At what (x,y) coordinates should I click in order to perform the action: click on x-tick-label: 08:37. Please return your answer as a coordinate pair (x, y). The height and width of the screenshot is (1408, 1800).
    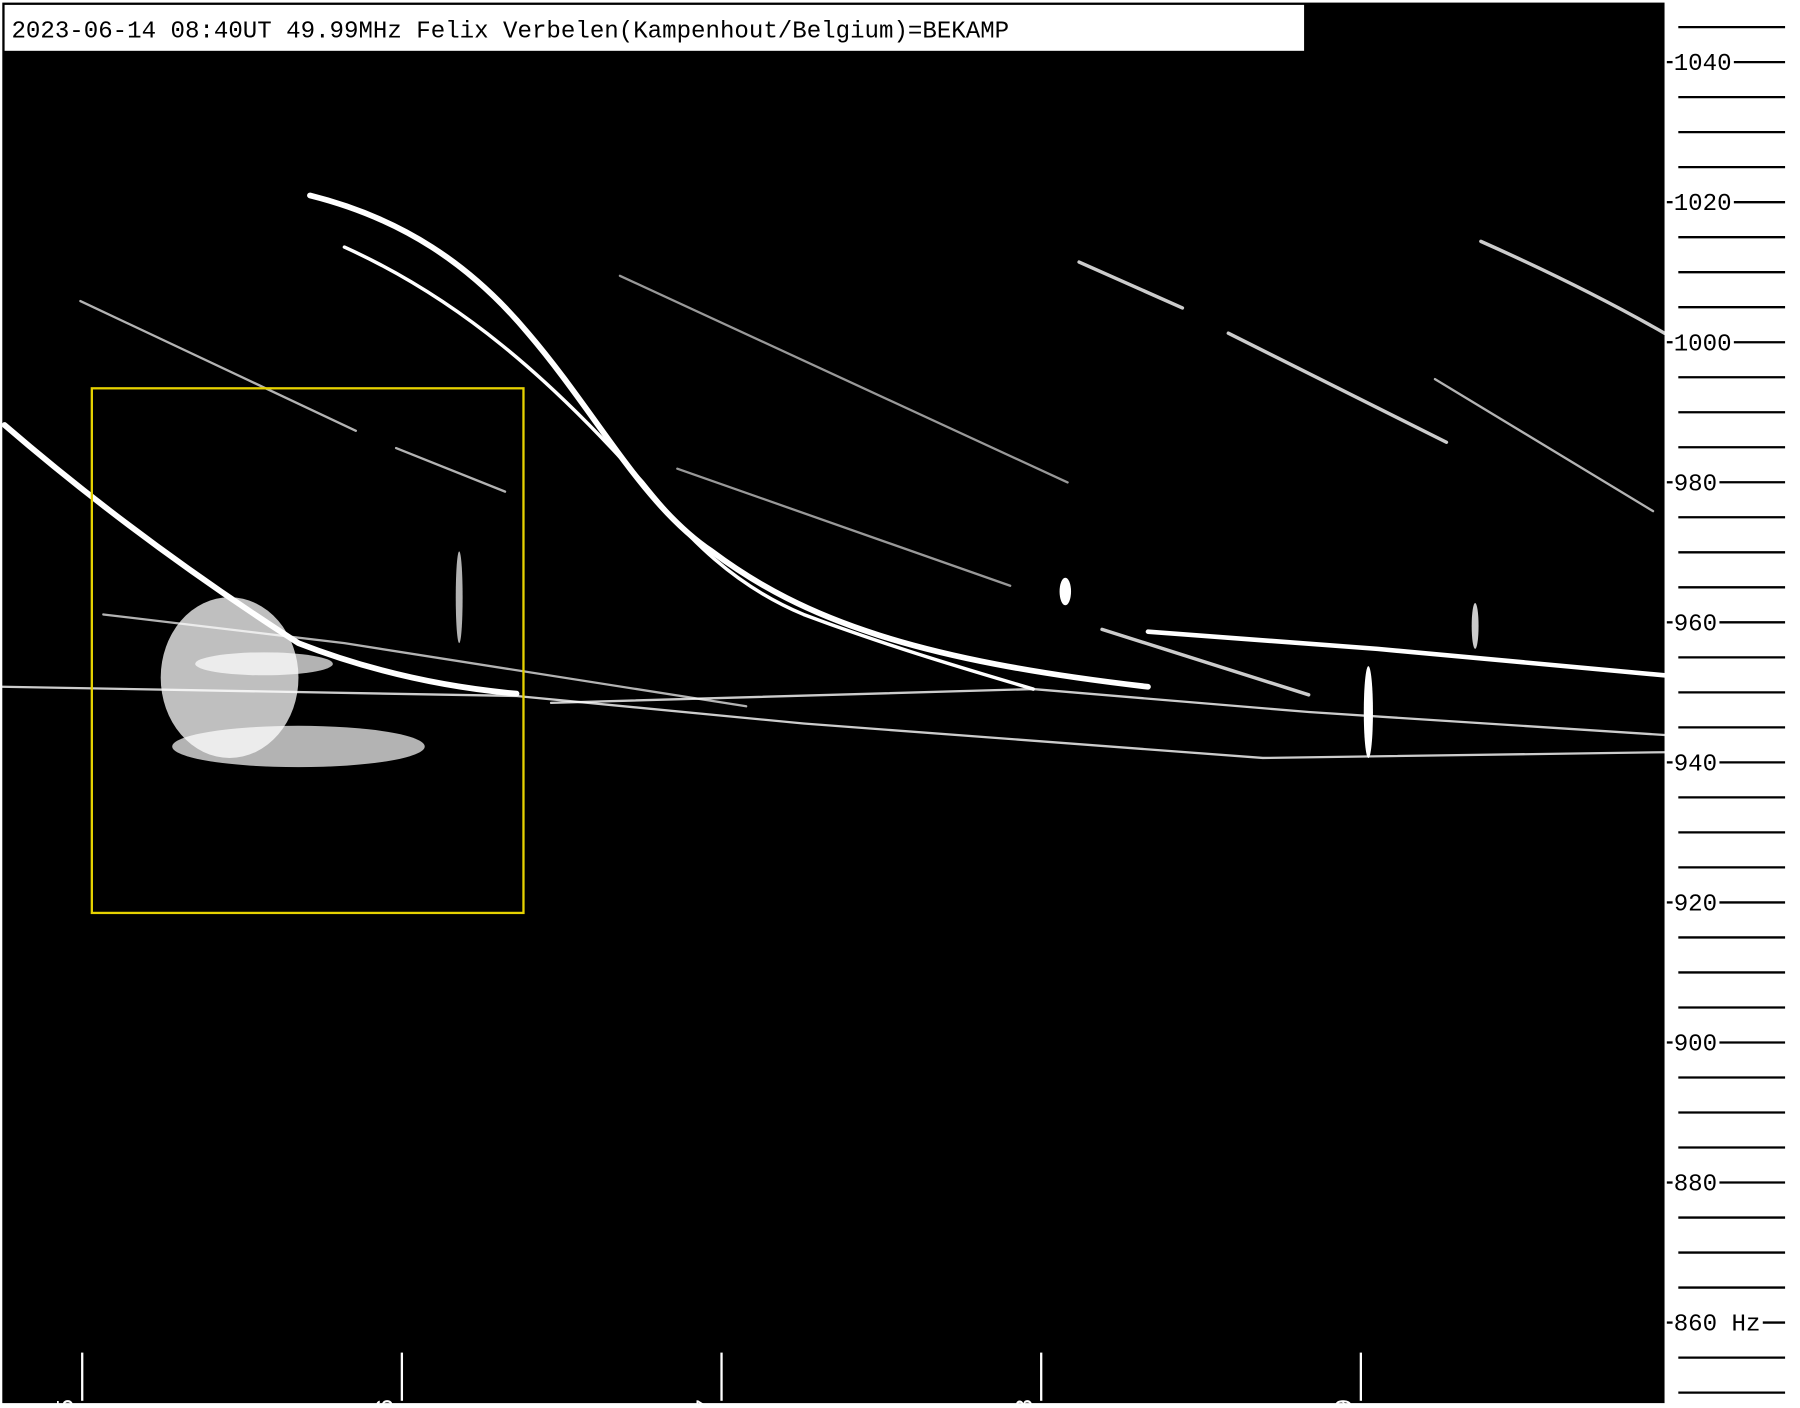
    Looking at the image, I should click on (706, 1403).